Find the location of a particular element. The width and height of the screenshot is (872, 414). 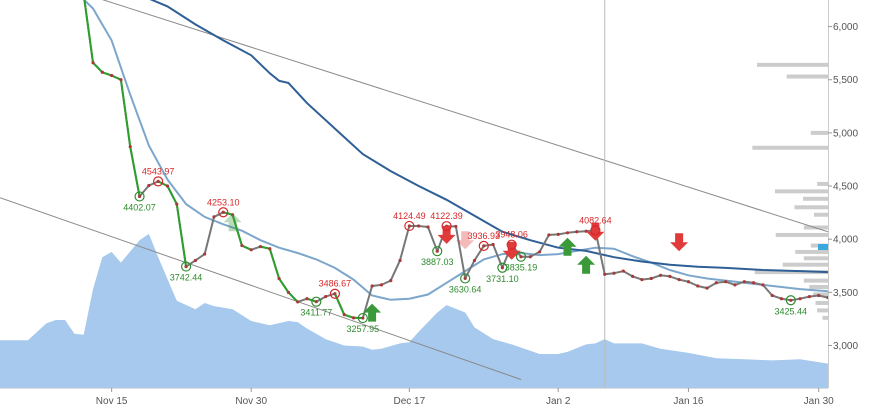

high-level-label: 4543.97 is located at coordinates (158, 171).